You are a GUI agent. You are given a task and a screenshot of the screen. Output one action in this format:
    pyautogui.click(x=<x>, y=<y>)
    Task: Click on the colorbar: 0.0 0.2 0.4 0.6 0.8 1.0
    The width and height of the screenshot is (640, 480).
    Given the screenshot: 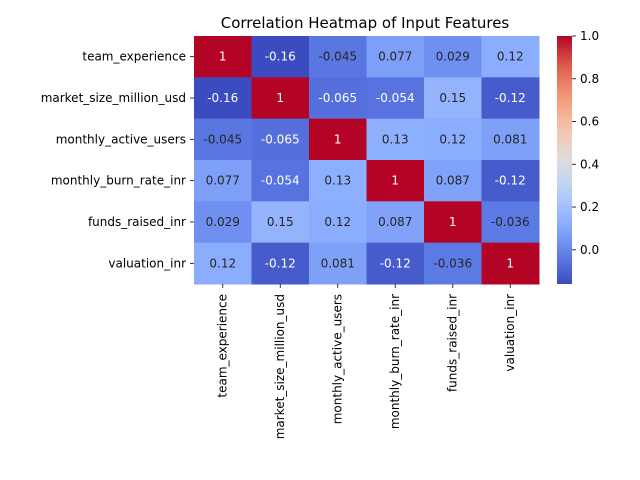 What is the action you would take?
    pyautogui.click(x=578, y=156)
    